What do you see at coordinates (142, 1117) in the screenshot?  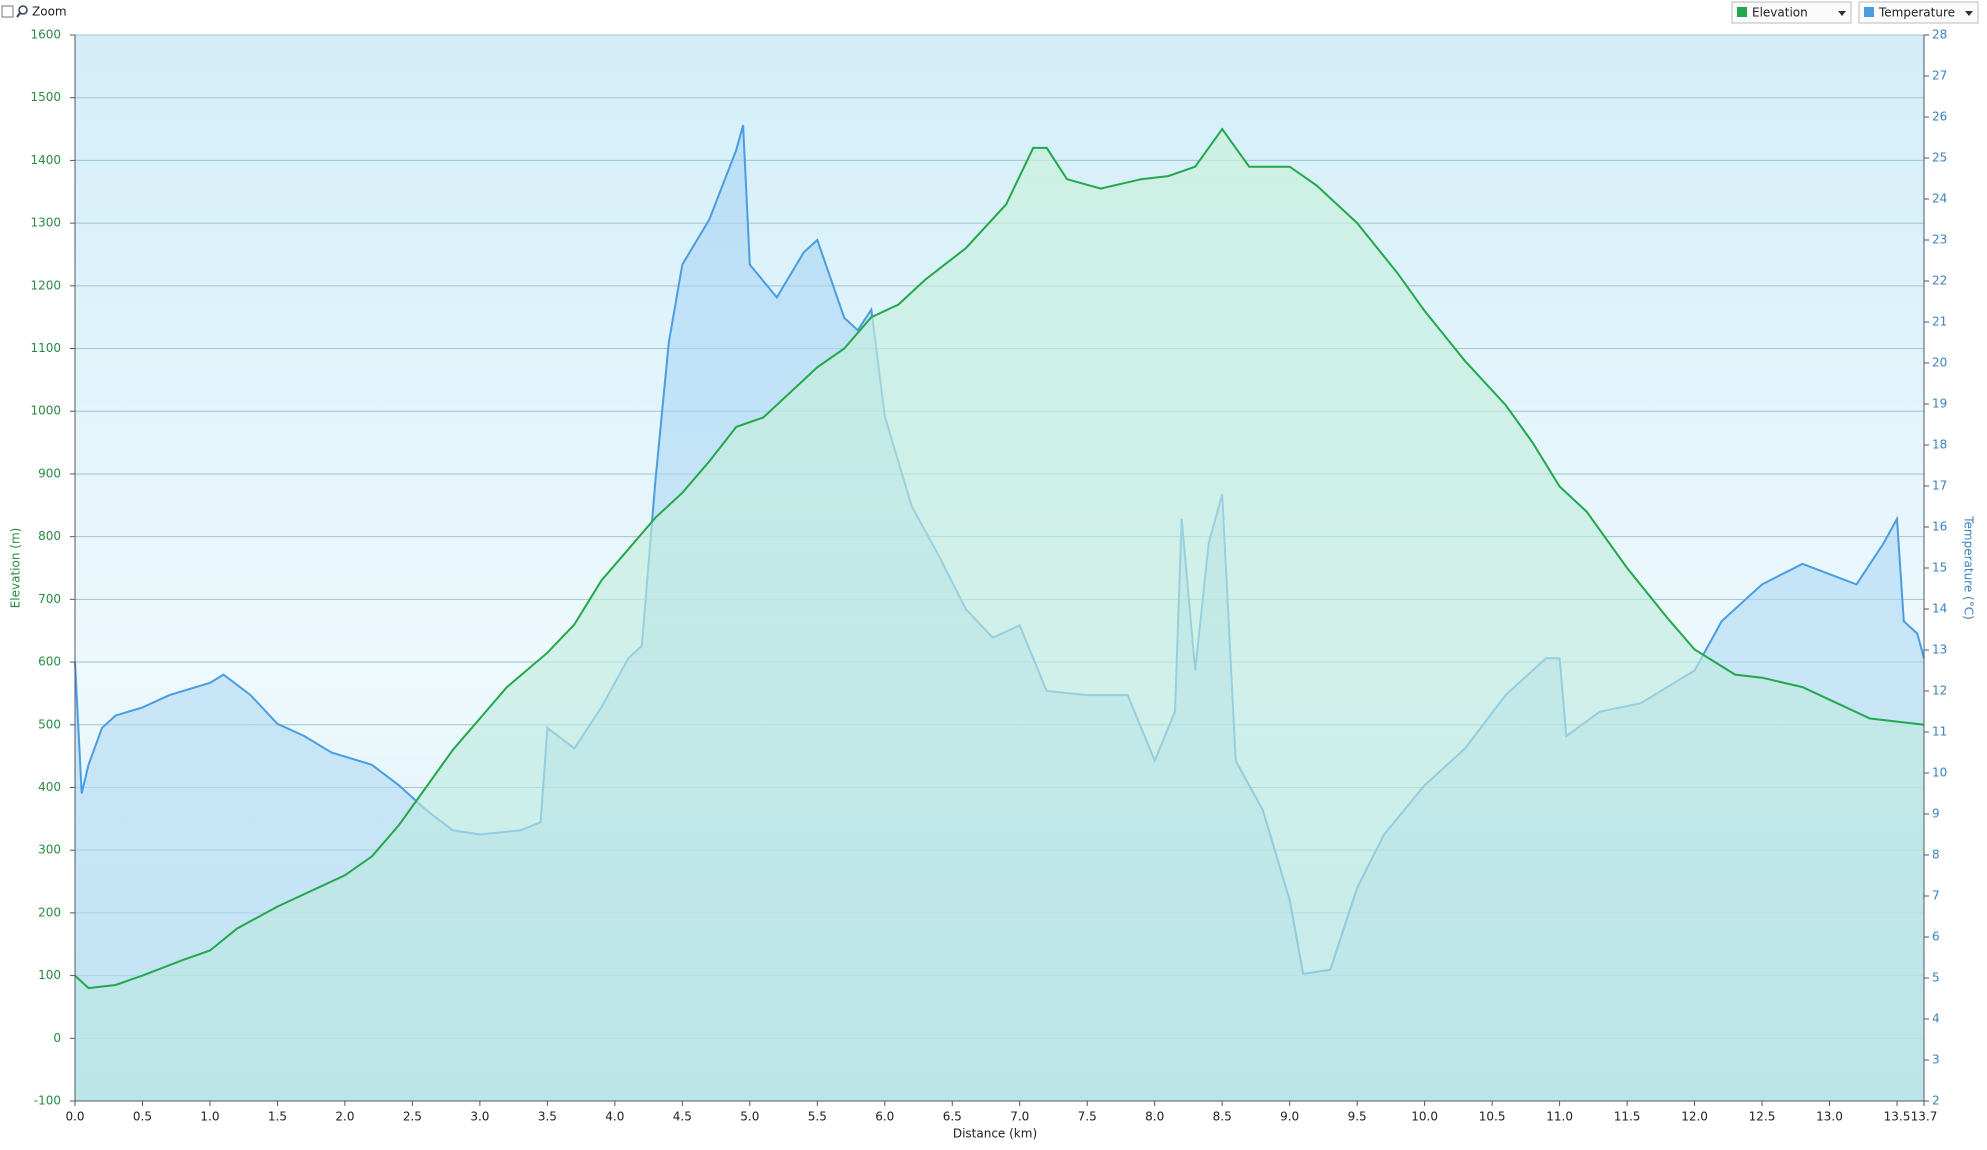 I see `x-tick-label: 0.5` at bounding box center [142, 1117].